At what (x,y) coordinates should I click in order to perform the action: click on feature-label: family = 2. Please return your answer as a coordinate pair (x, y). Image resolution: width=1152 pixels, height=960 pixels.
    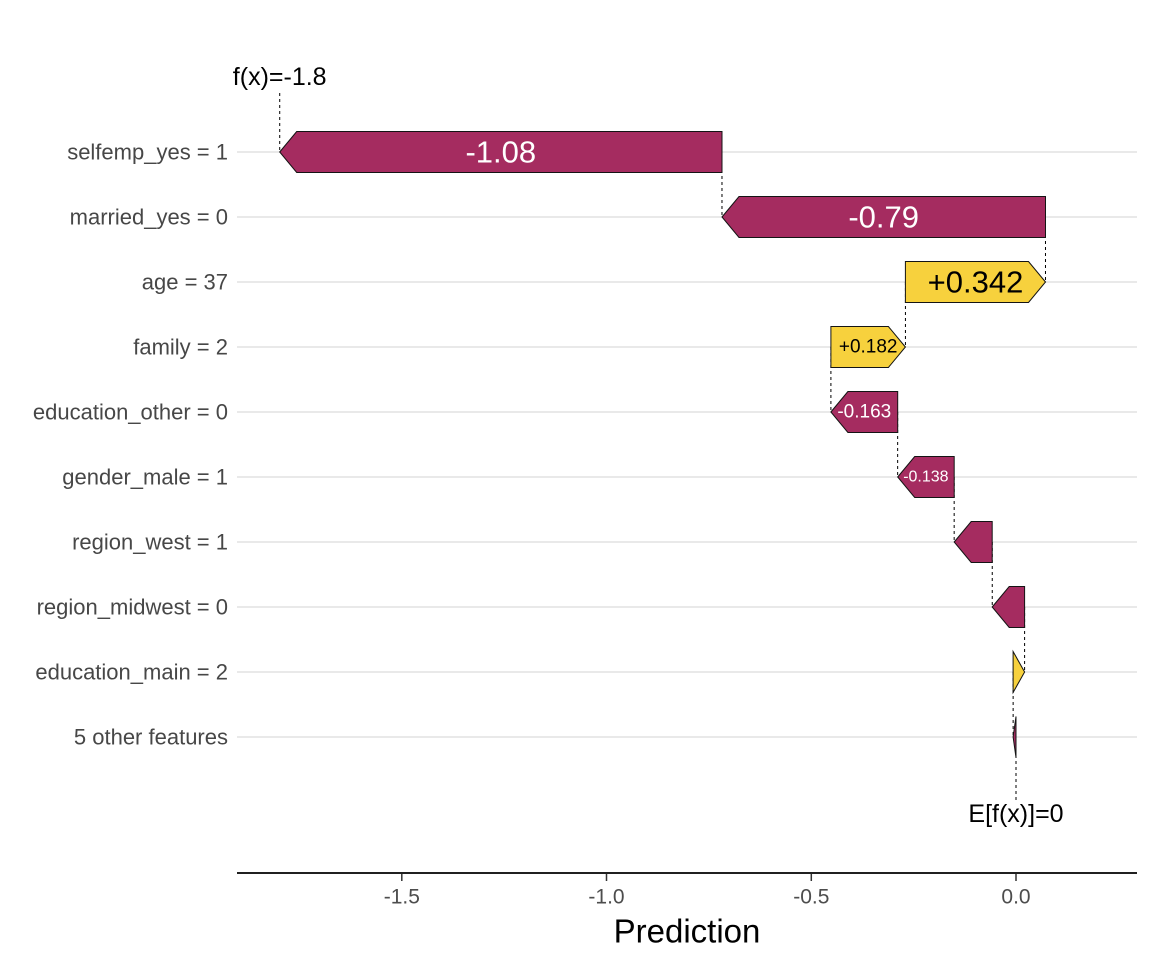
    Looking at the image, I should click on (180, 347).